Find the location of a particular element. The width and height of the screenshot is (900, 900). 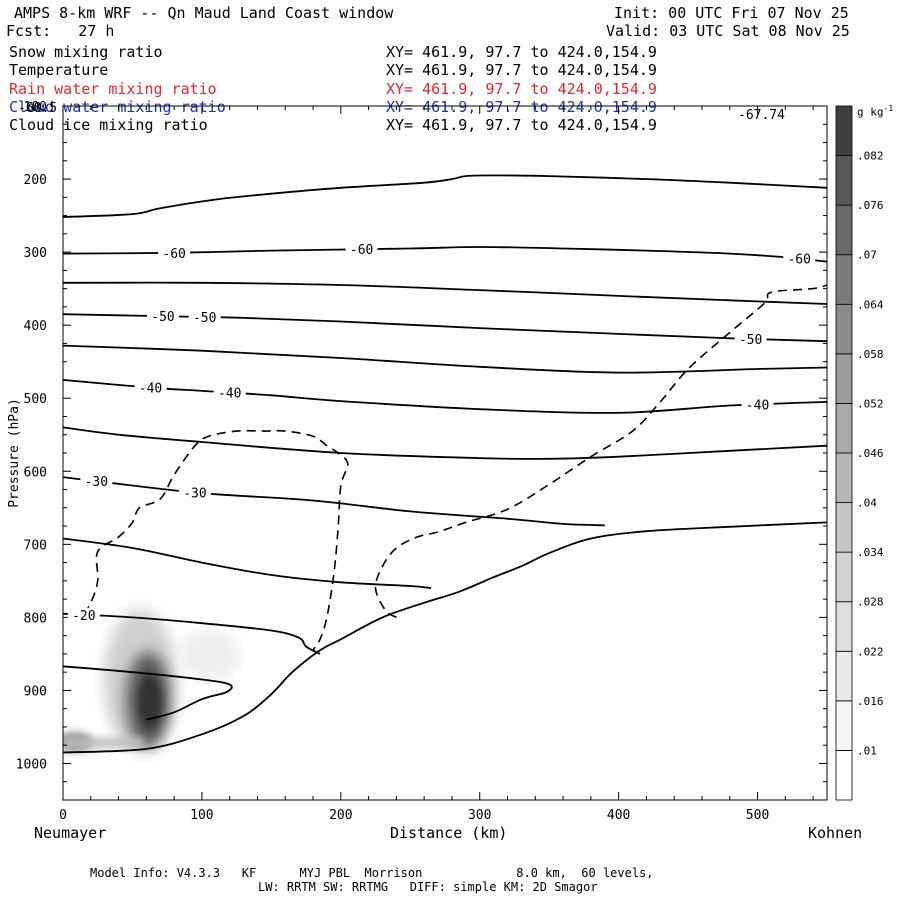

field-name-temperature: Temperature is located at coordinates (59, 70).